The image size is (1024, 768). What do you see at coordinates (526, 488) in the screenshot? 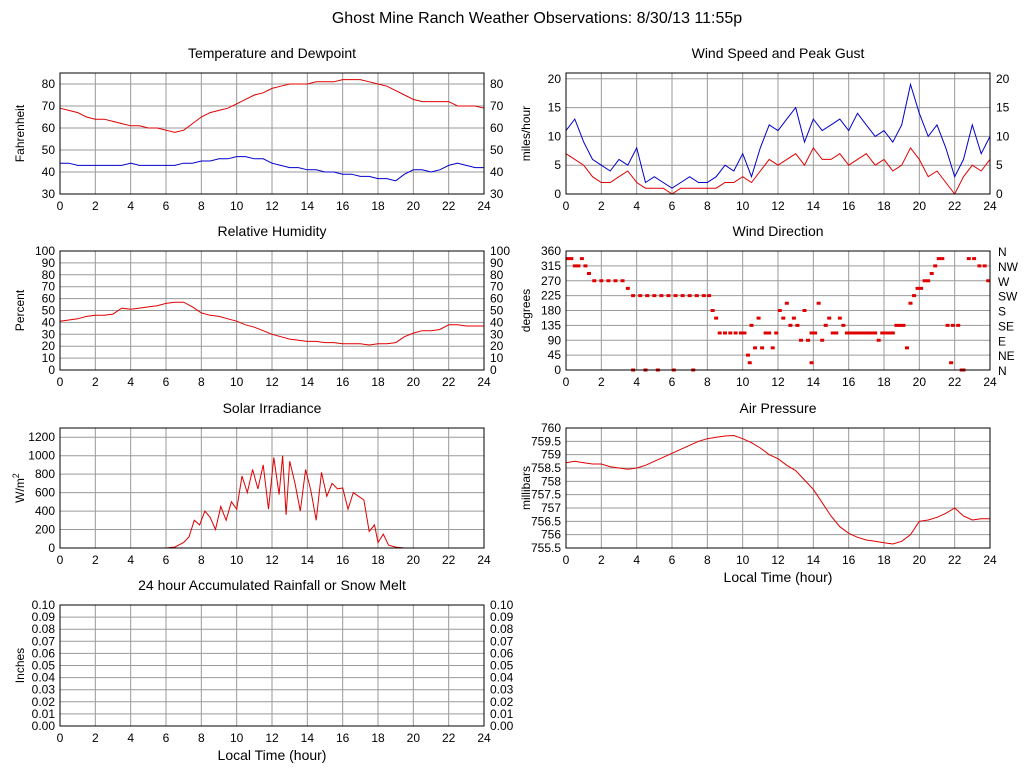
I see `y-axis-label: millibars` at bounding box center [526, 488].